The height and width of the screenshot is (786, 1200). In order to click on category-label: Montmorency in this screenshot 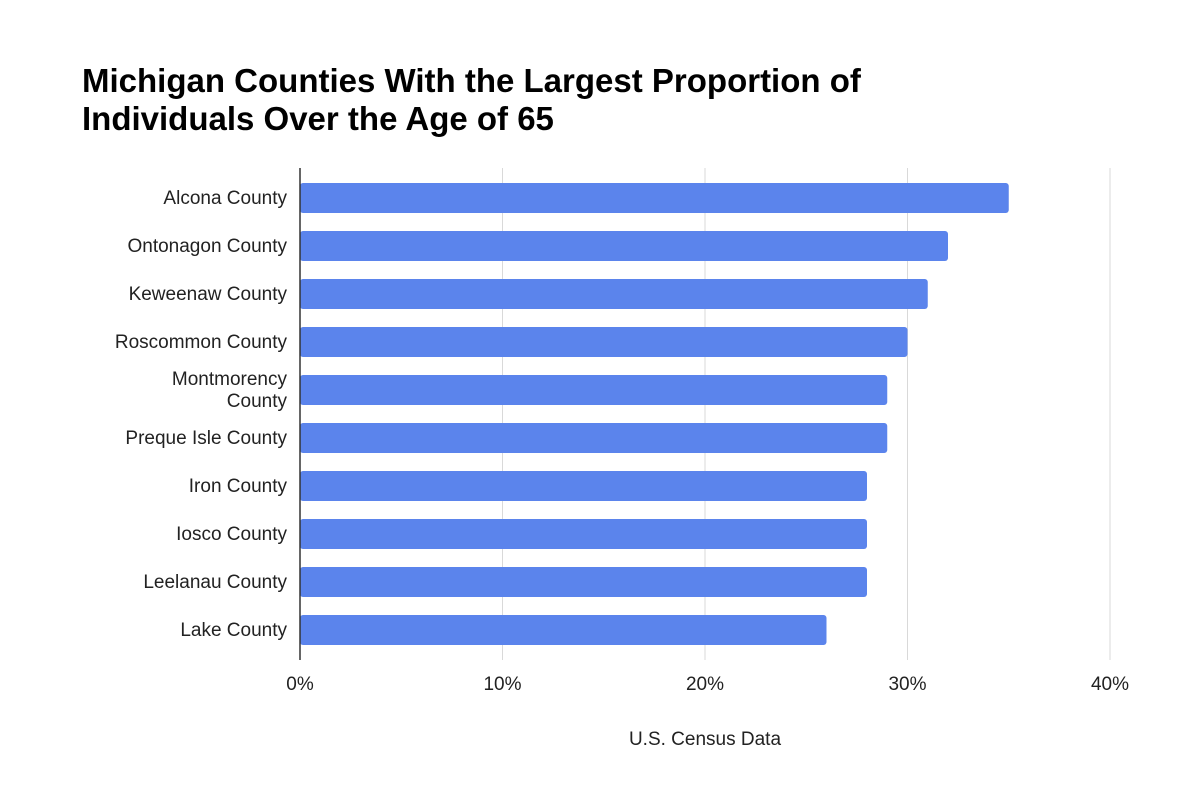, I will do `click(230, 379)`.